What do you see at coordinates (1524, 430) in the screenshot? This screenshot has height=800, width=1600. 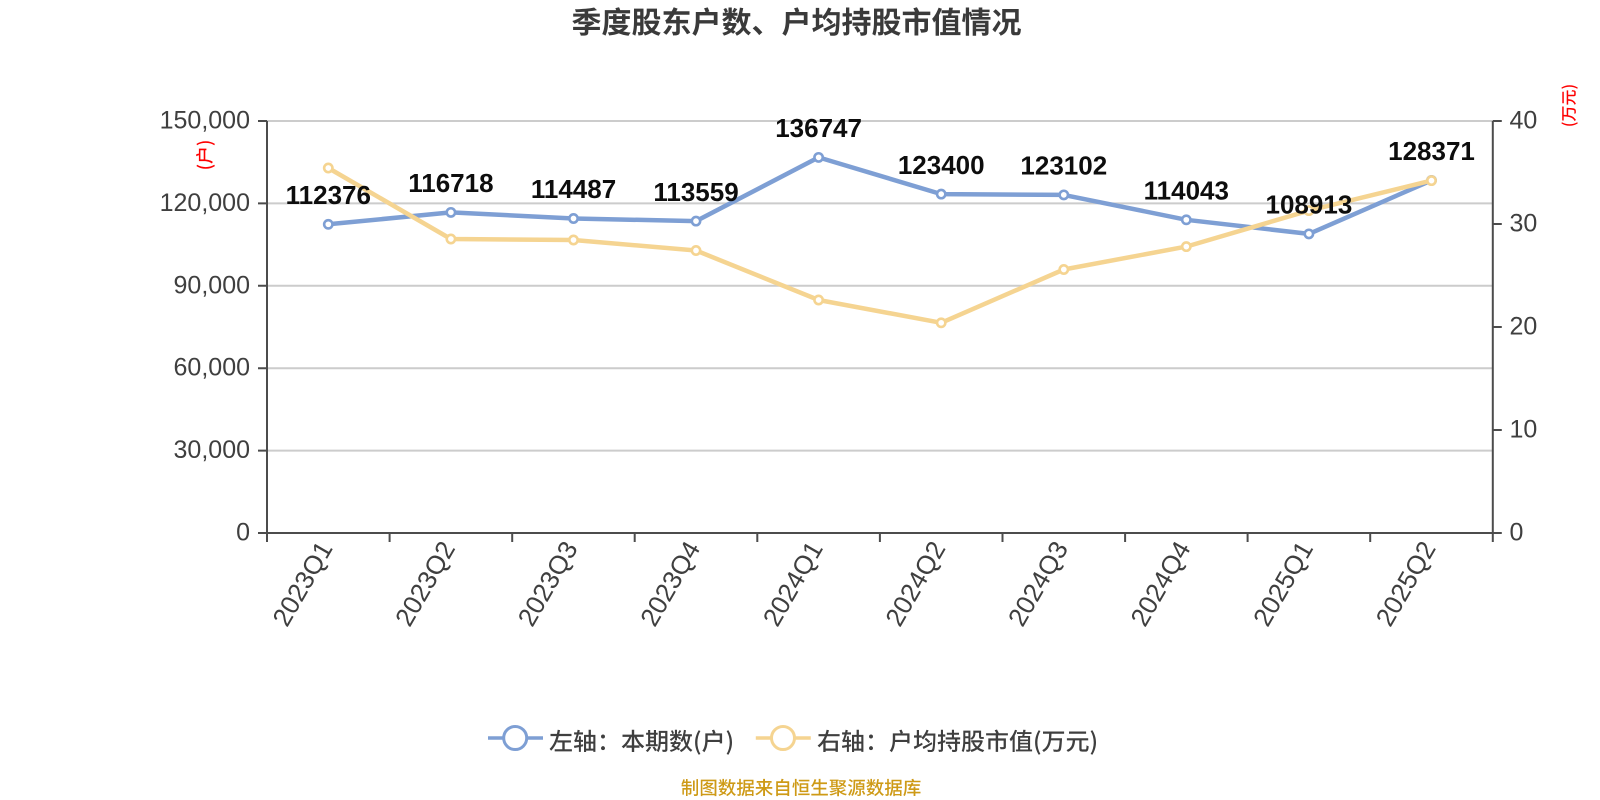 I see `svg-text: 10` at bounding box center [1524, 430].